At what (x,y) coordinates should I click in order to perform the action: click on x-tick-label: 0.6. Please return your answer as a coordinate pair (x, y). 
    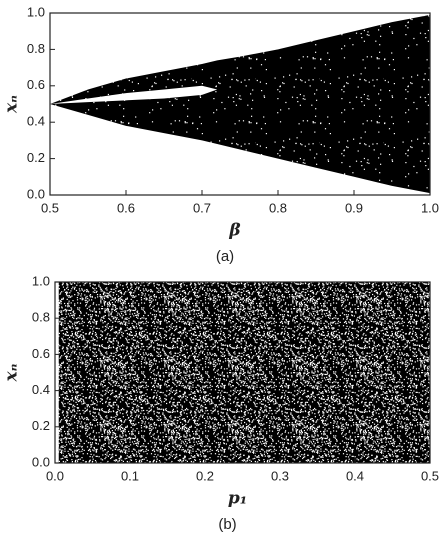
    Looking at the image, I should click on (126, 207).